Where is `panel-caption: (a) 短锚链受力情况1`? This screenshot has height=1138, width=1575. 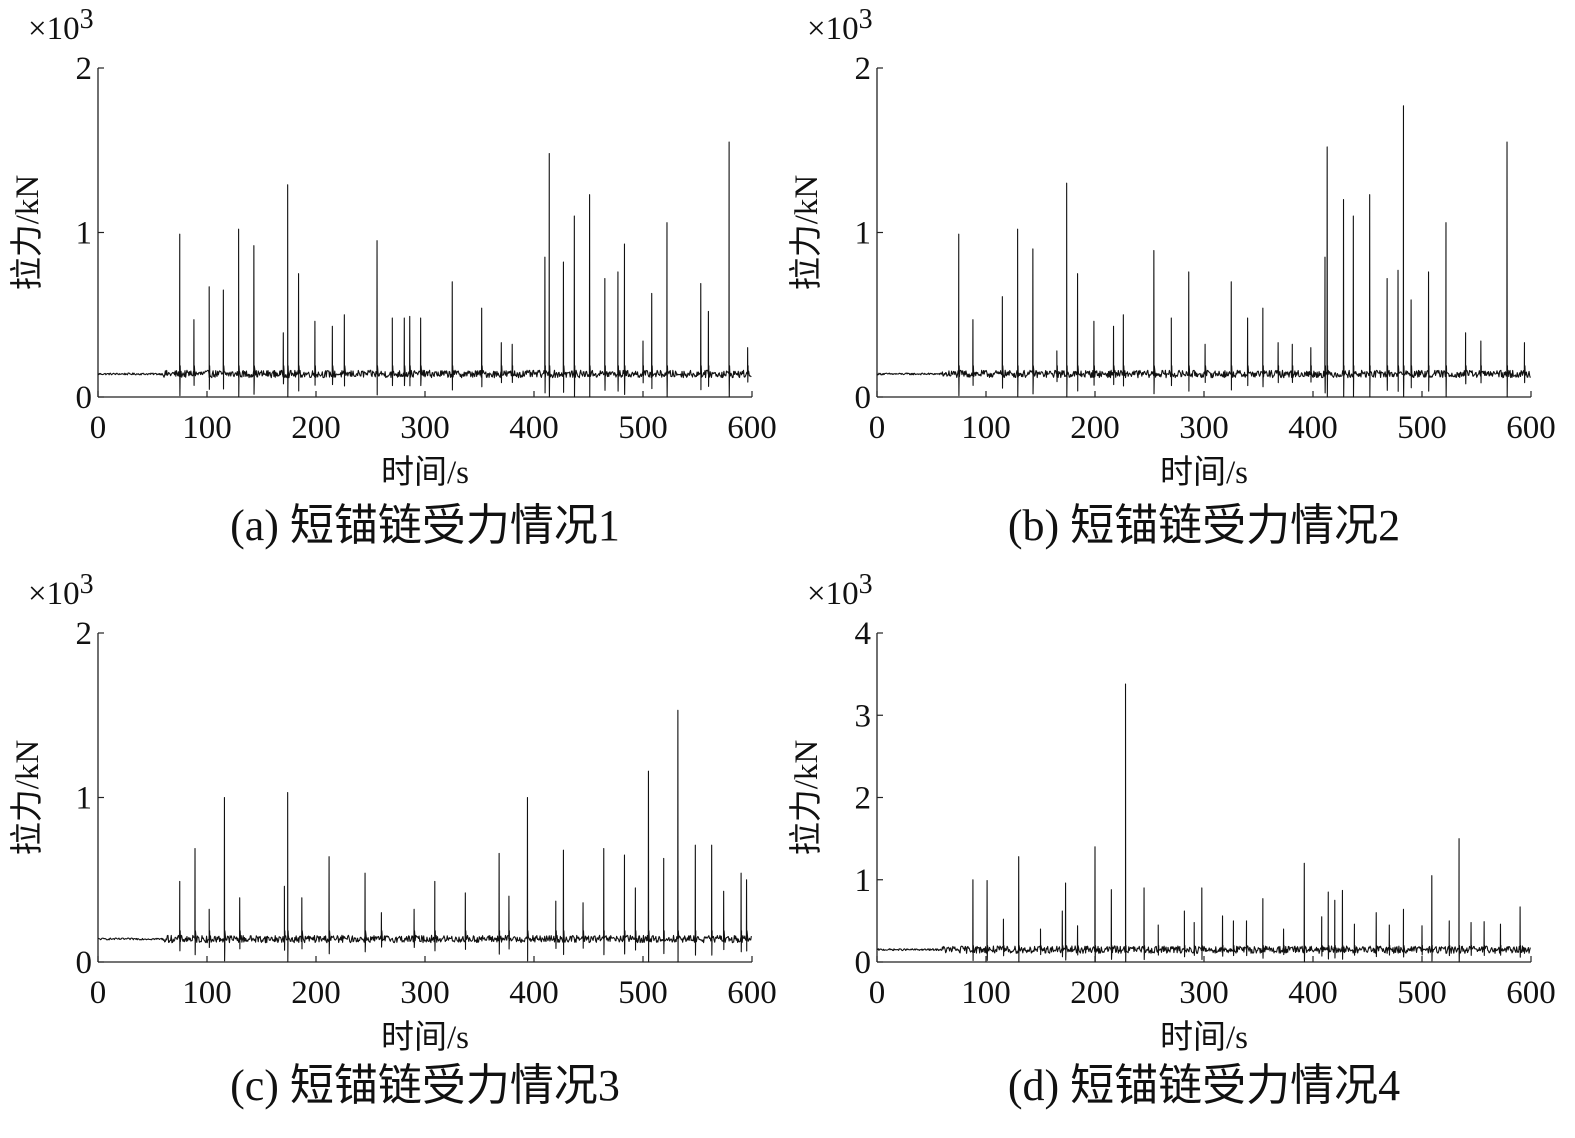
panel-caption: (a) 短锚链受力情况1 is located at coordinates (425, 525).